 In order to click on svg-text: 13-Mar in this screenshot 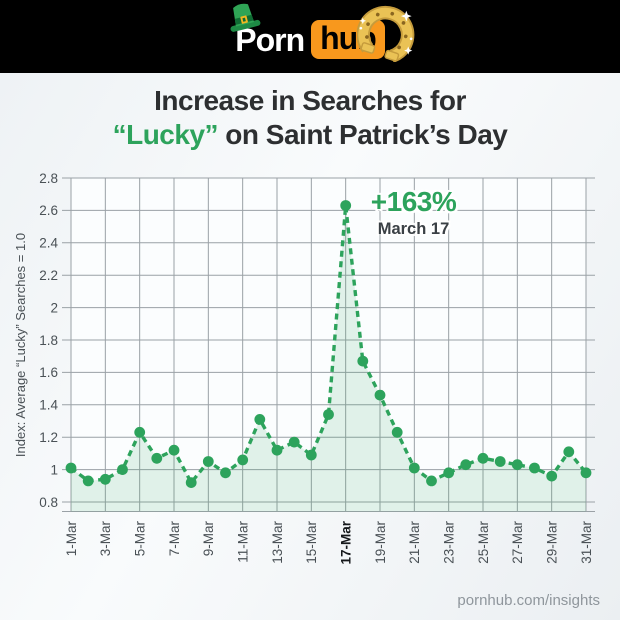, I will do `click(277, 542)`.